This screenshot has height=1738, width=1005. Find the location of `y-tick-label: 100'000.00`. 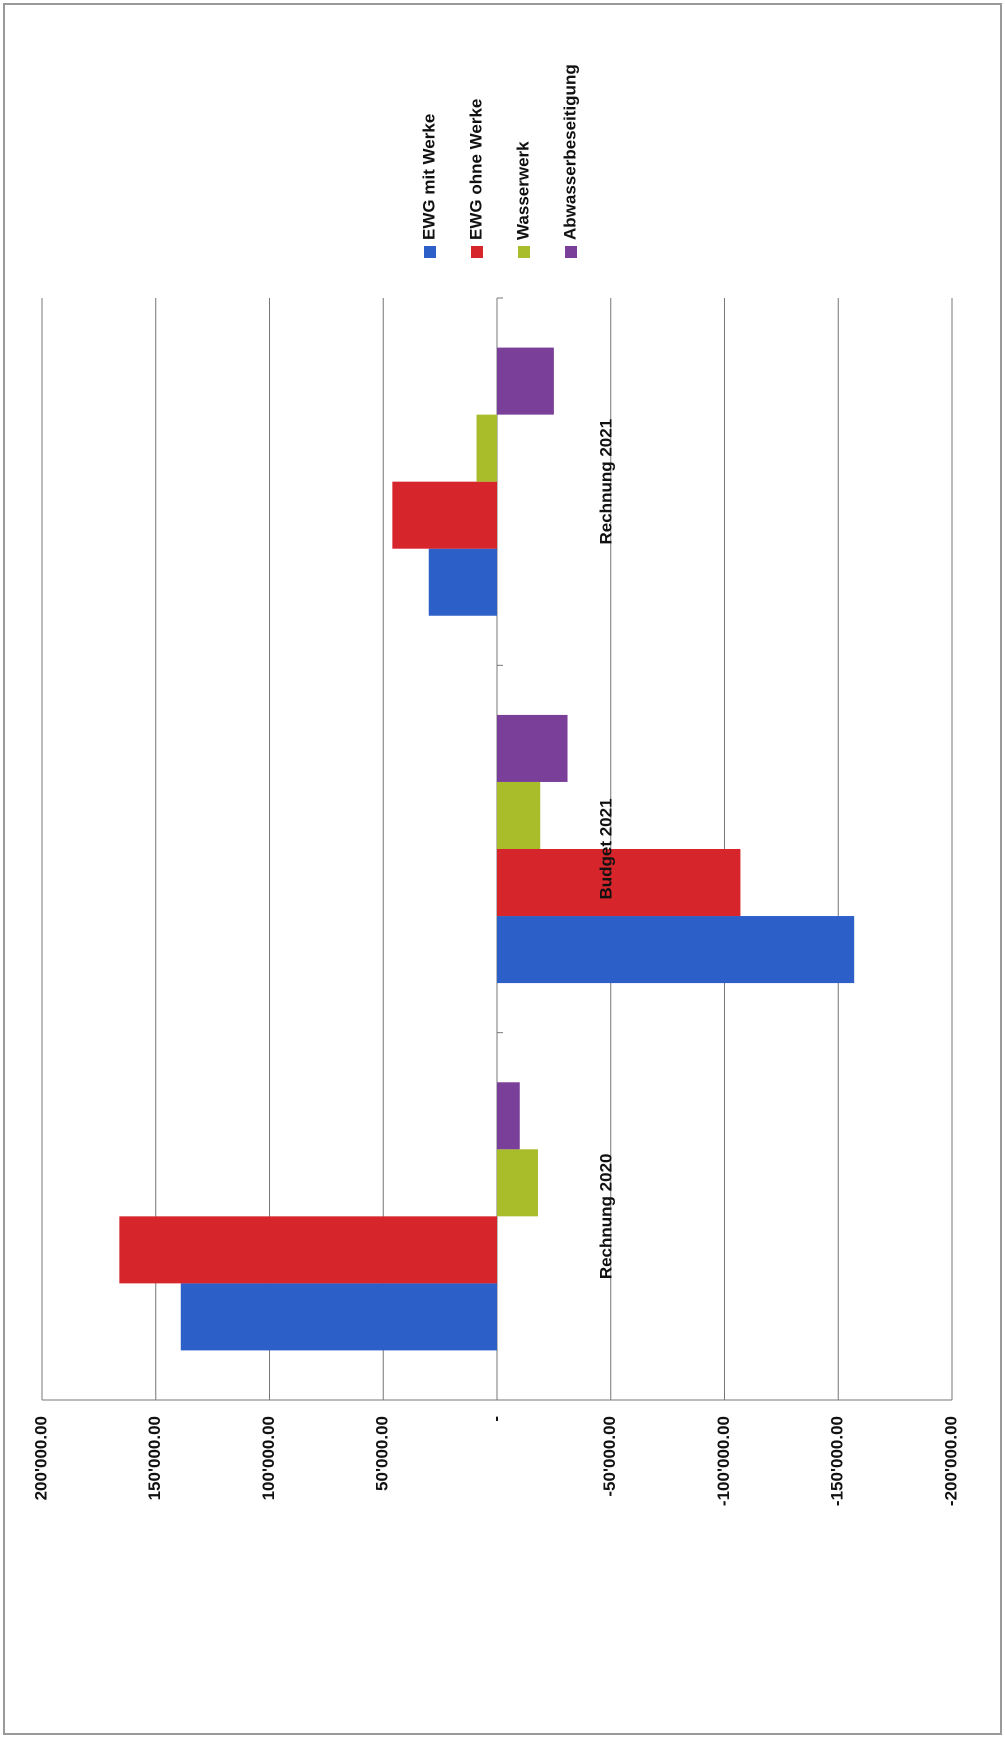

y-tick-label: 100'000.00 is located at coordinates (268, 1458).